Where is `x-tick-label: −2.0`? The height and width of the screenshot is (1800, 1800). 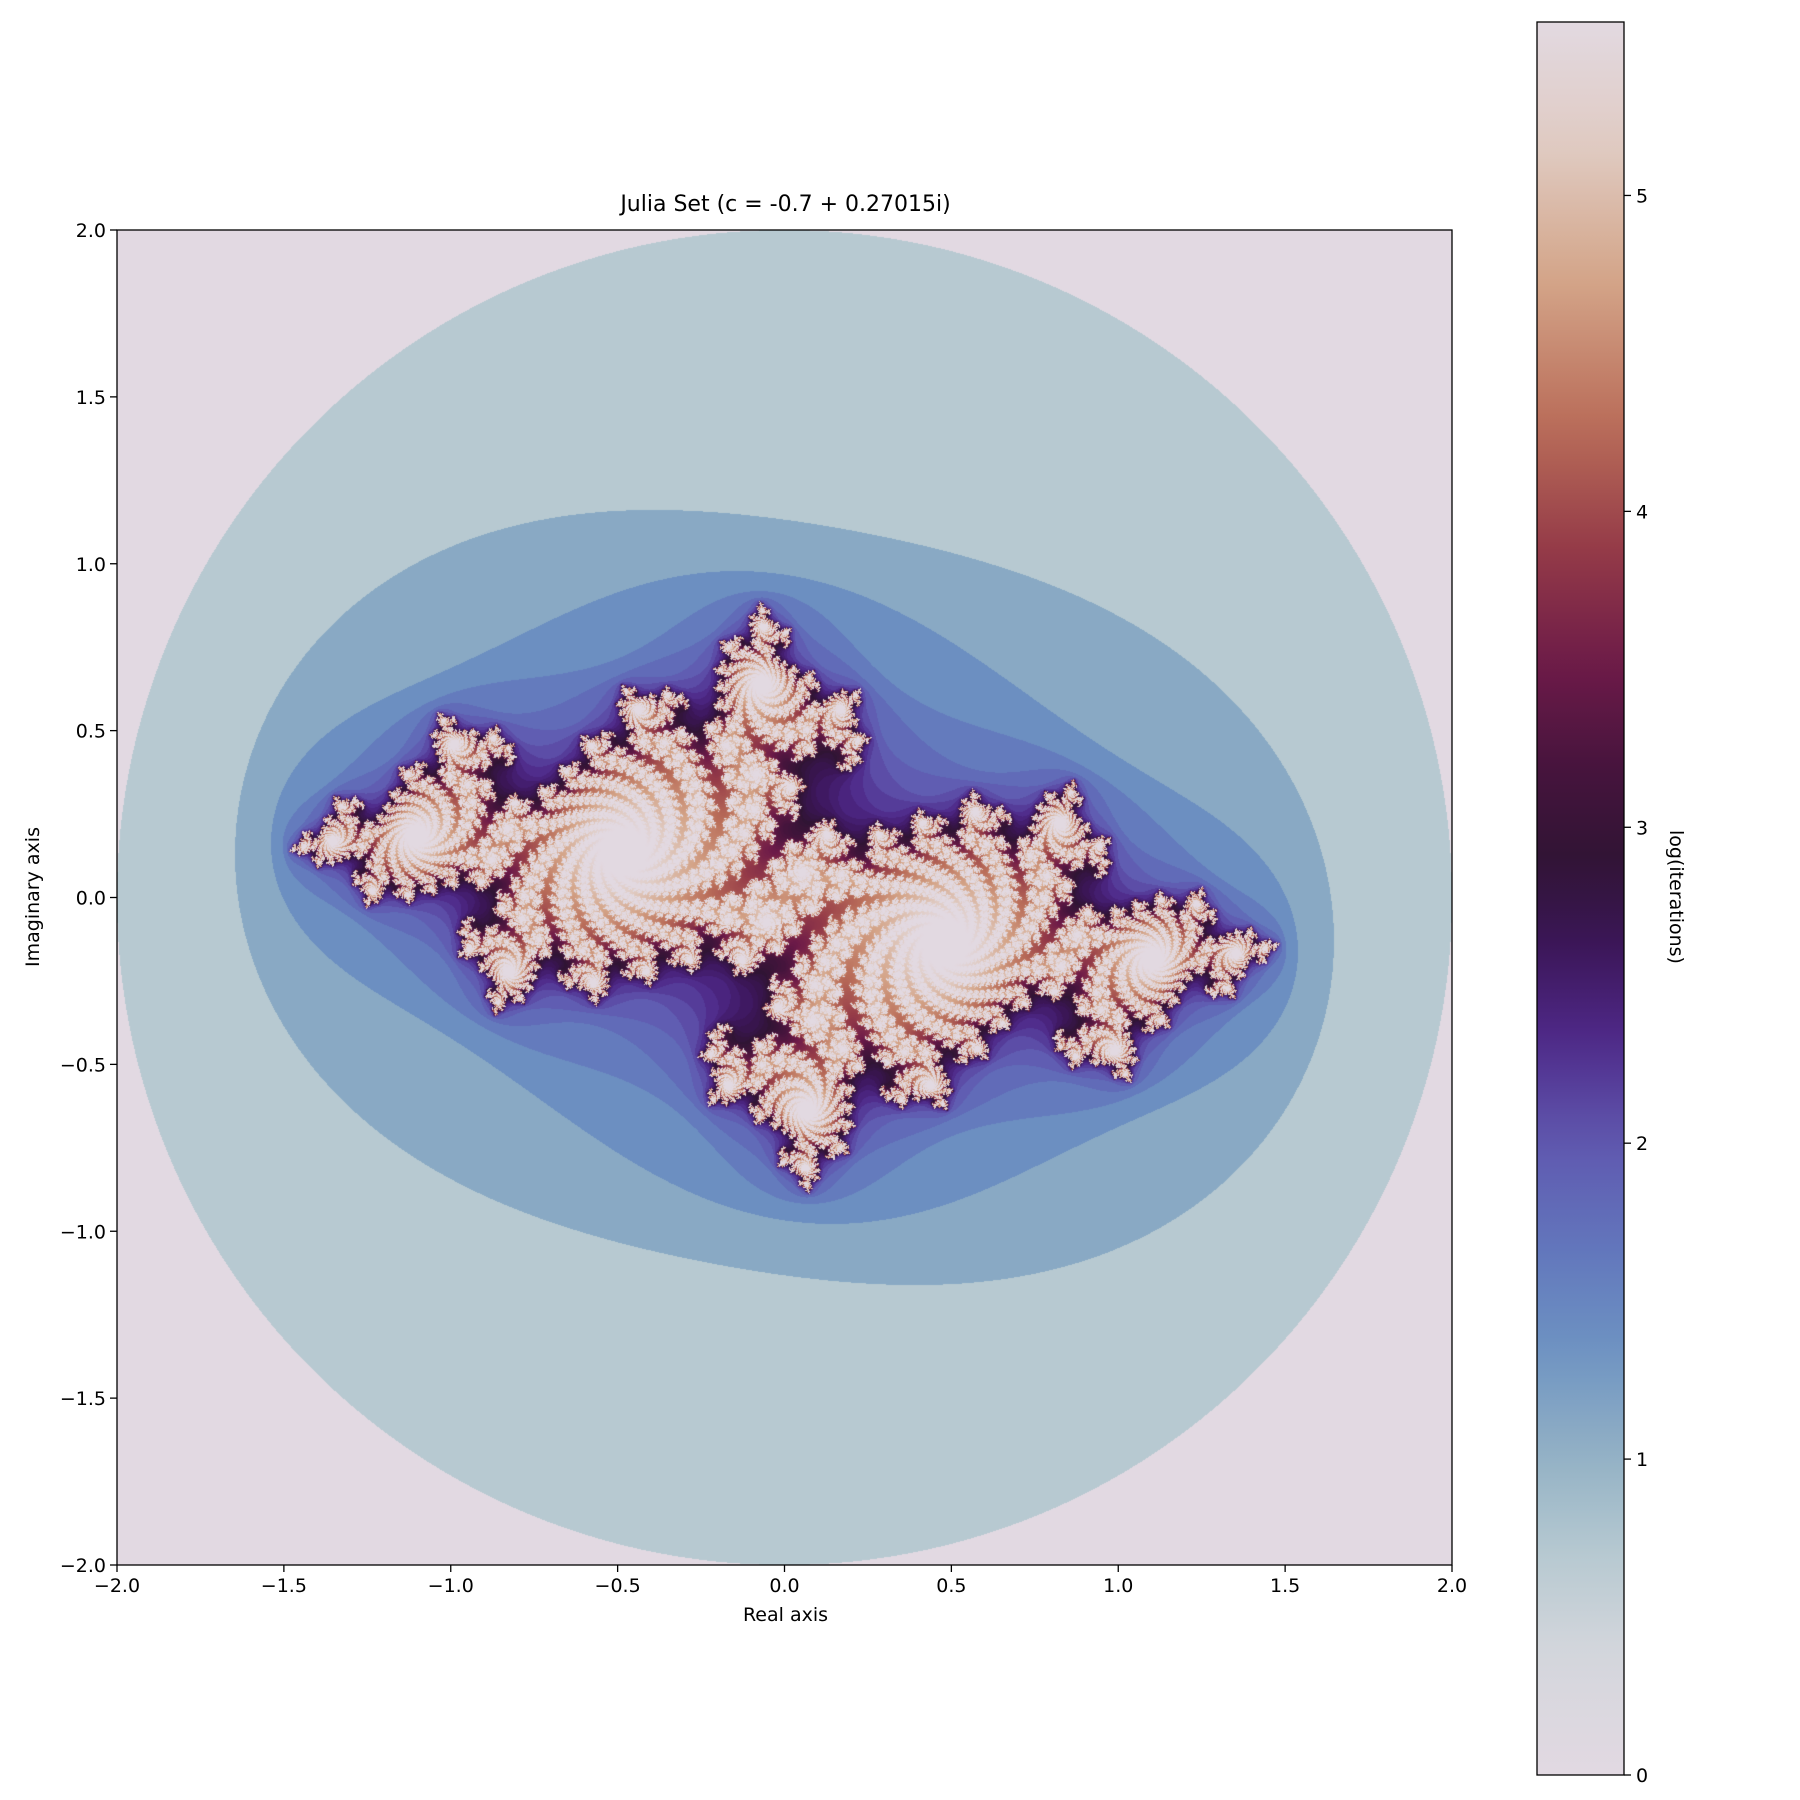
x-tick-label: −2.0 is located at coordinates (117, 1586).